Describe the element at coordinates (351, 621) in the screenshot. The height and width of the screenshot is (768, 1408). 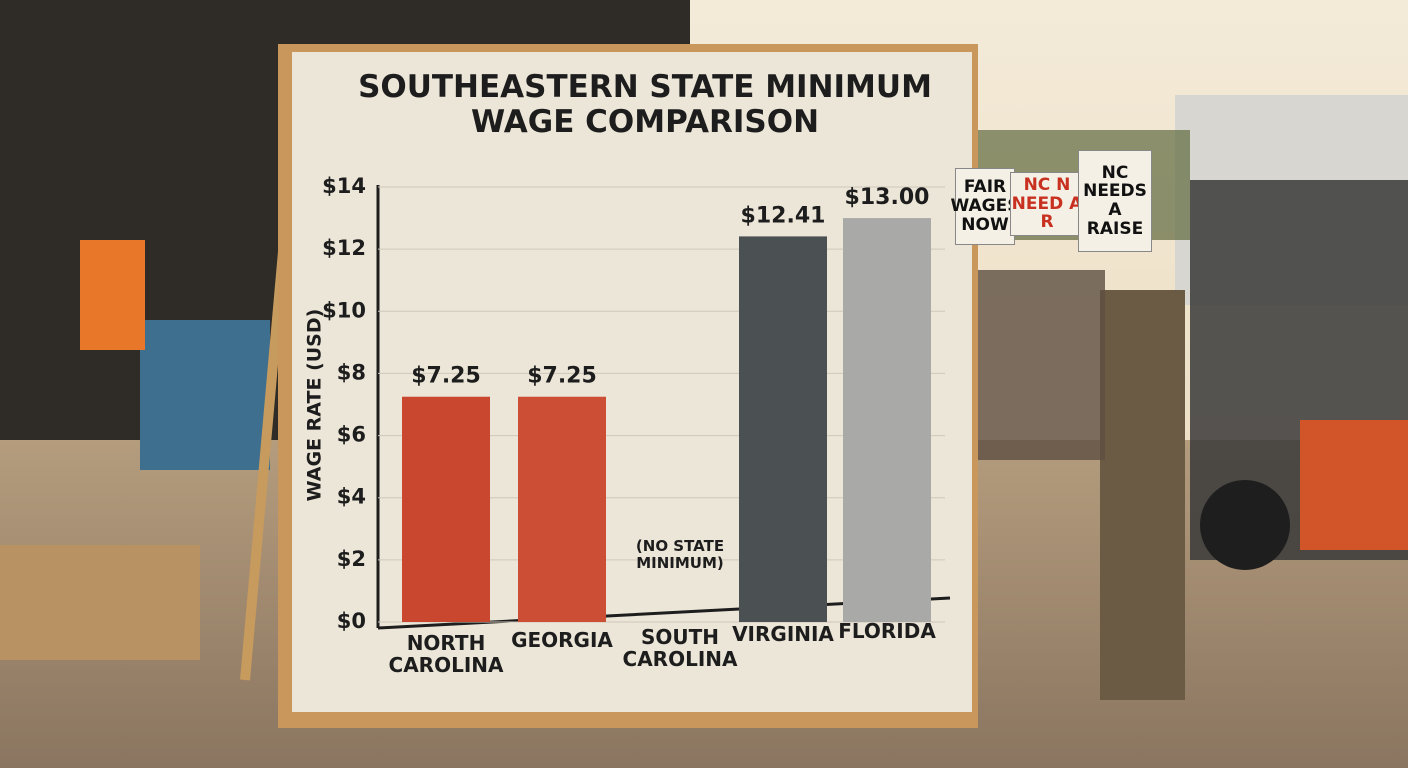
I see `y-tick-label: $0` at that location.